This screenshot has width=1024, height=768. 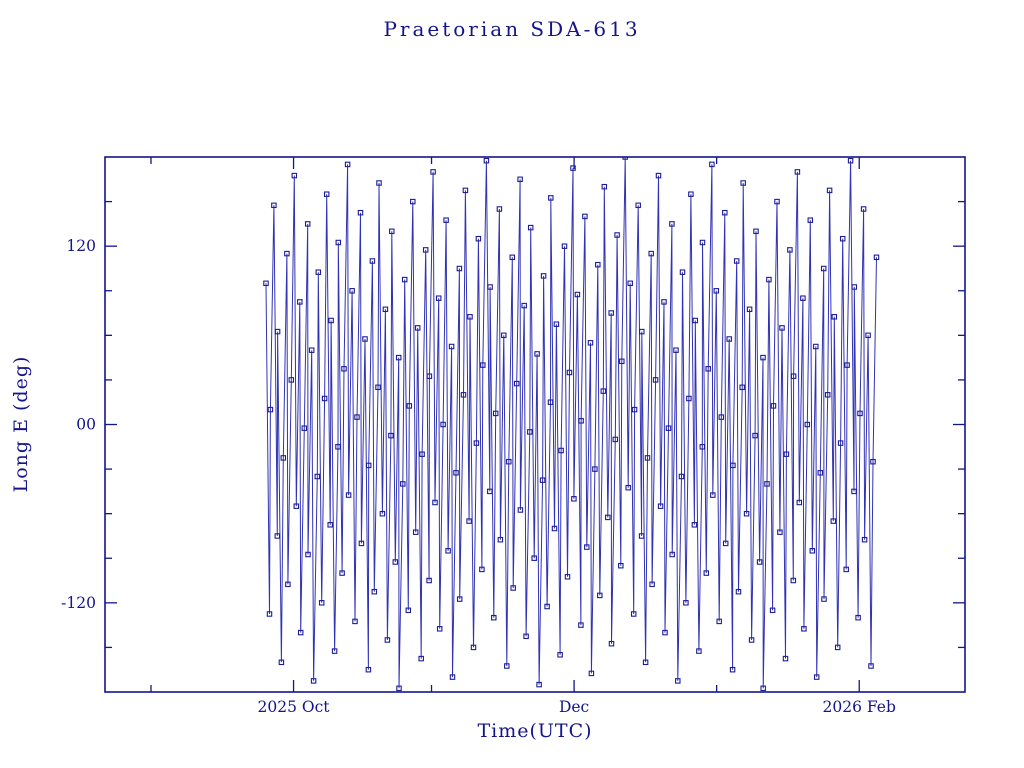 What do you see at coordinates (21, 424) in the screenshot?
I see `y-axis-label: Long E (deg)` at bounding box center [21, 424].